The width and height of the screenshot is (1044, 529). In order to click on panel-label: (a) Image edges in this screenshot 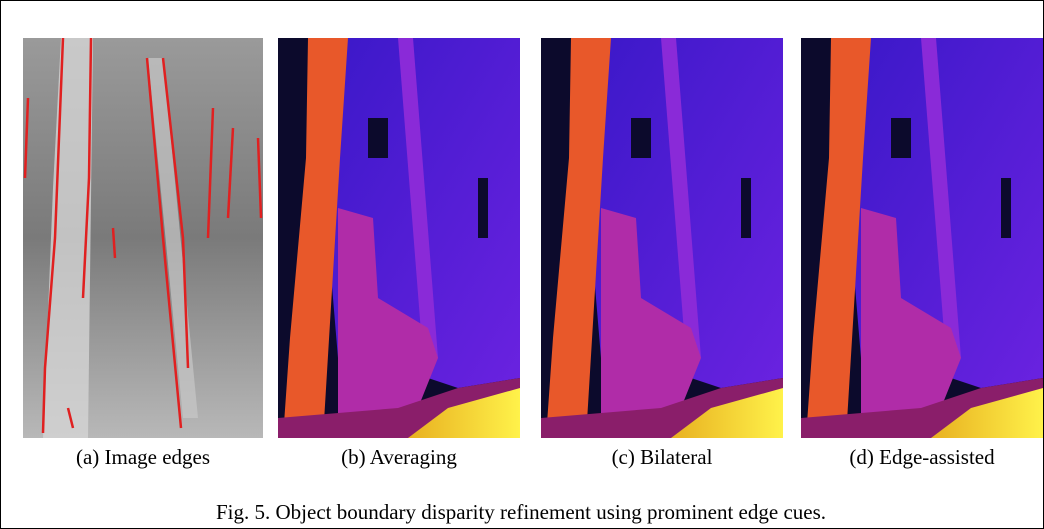, I will do `click(143, 457)`.